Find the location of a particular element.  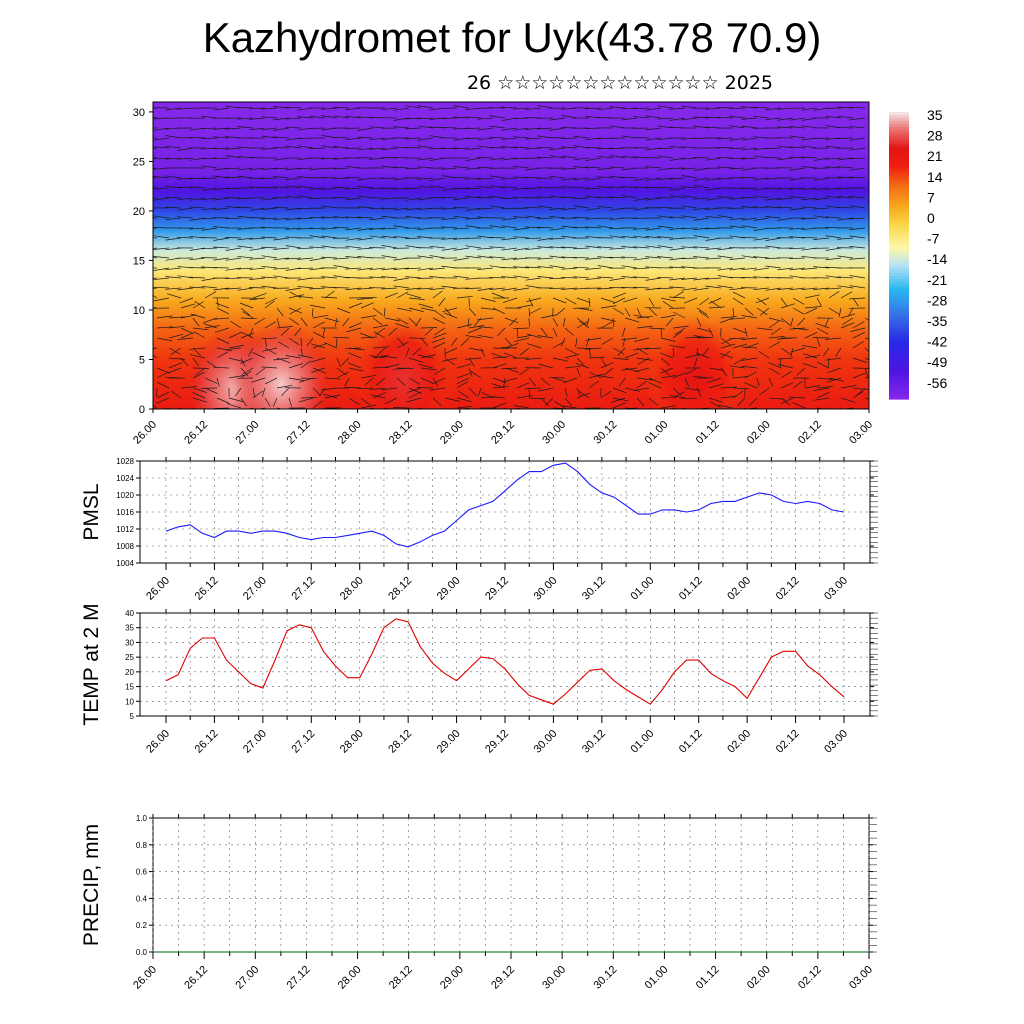

x-tick-label: 01.12 is located at coordinates (691, 589).